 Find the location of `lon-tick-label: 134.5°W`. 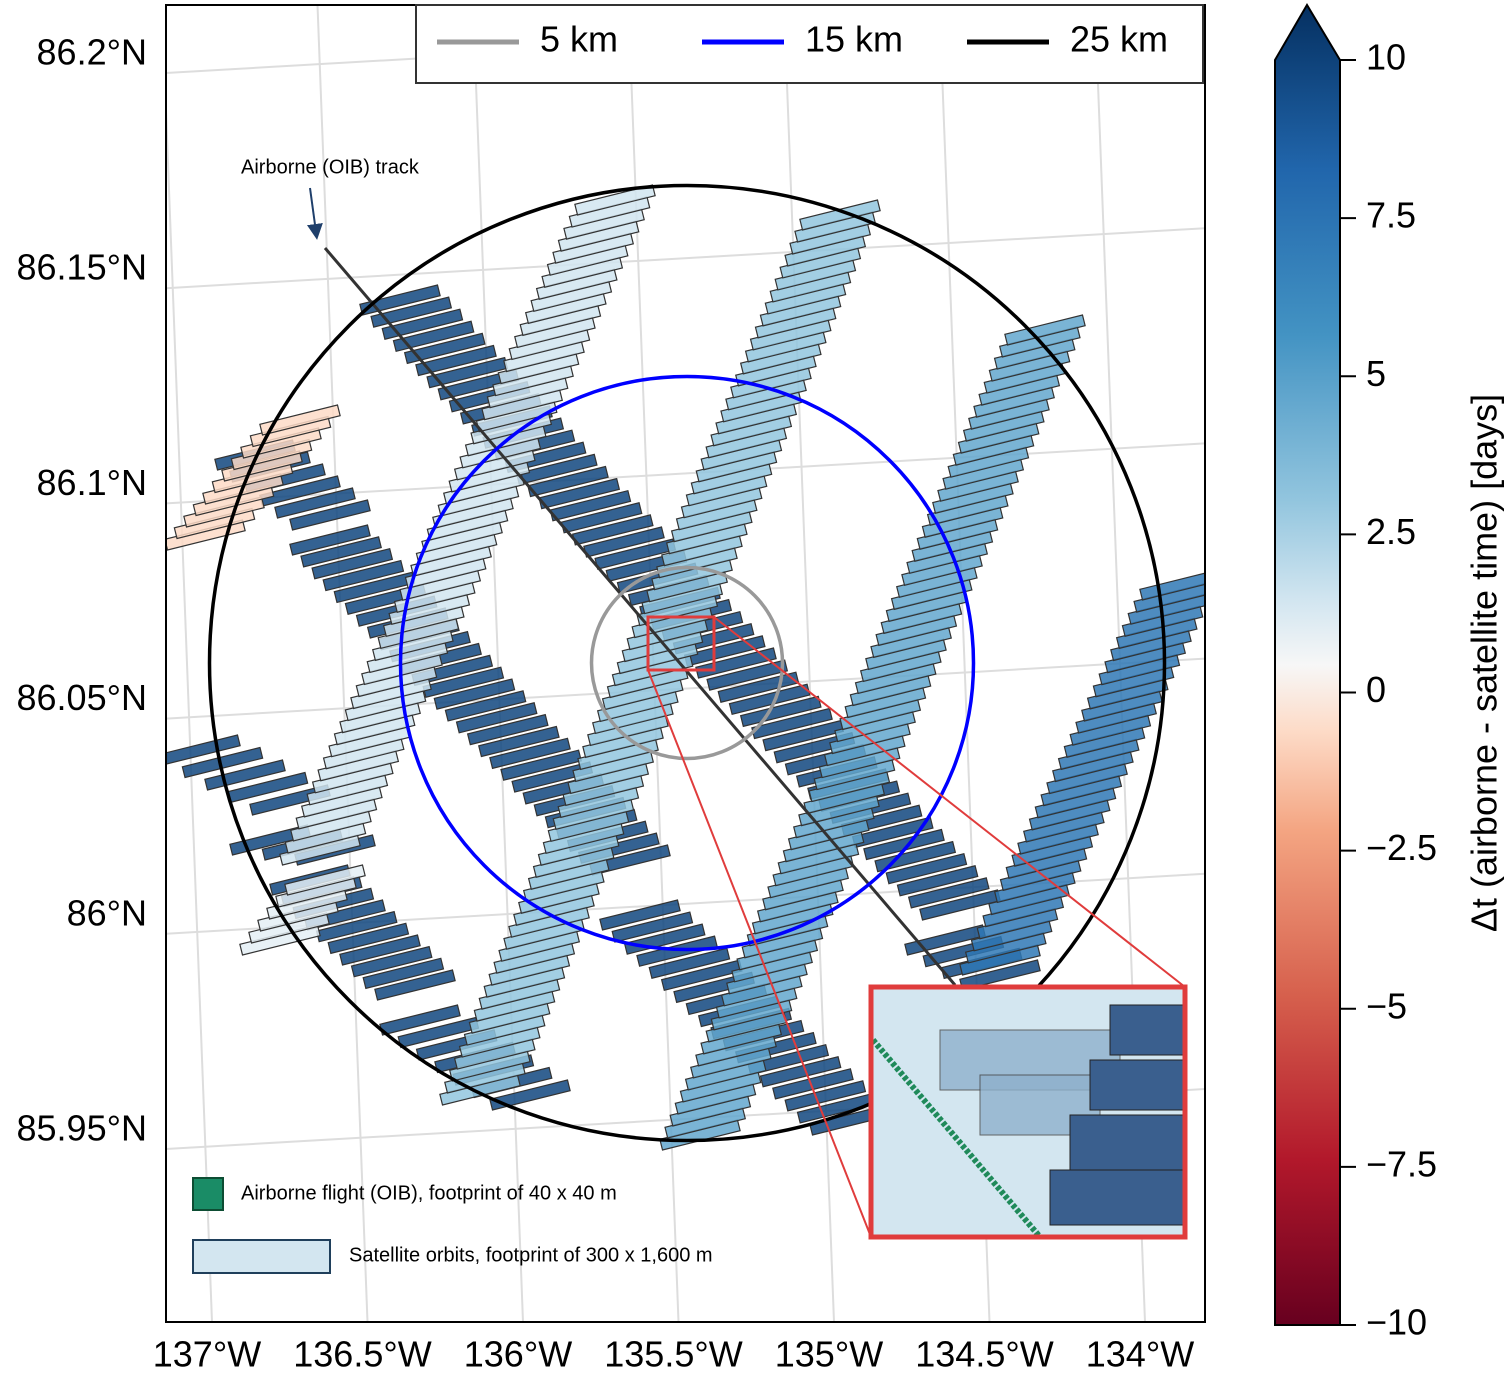

lon-tick-label: 134.5°W is located at coordinates (984, 1354).